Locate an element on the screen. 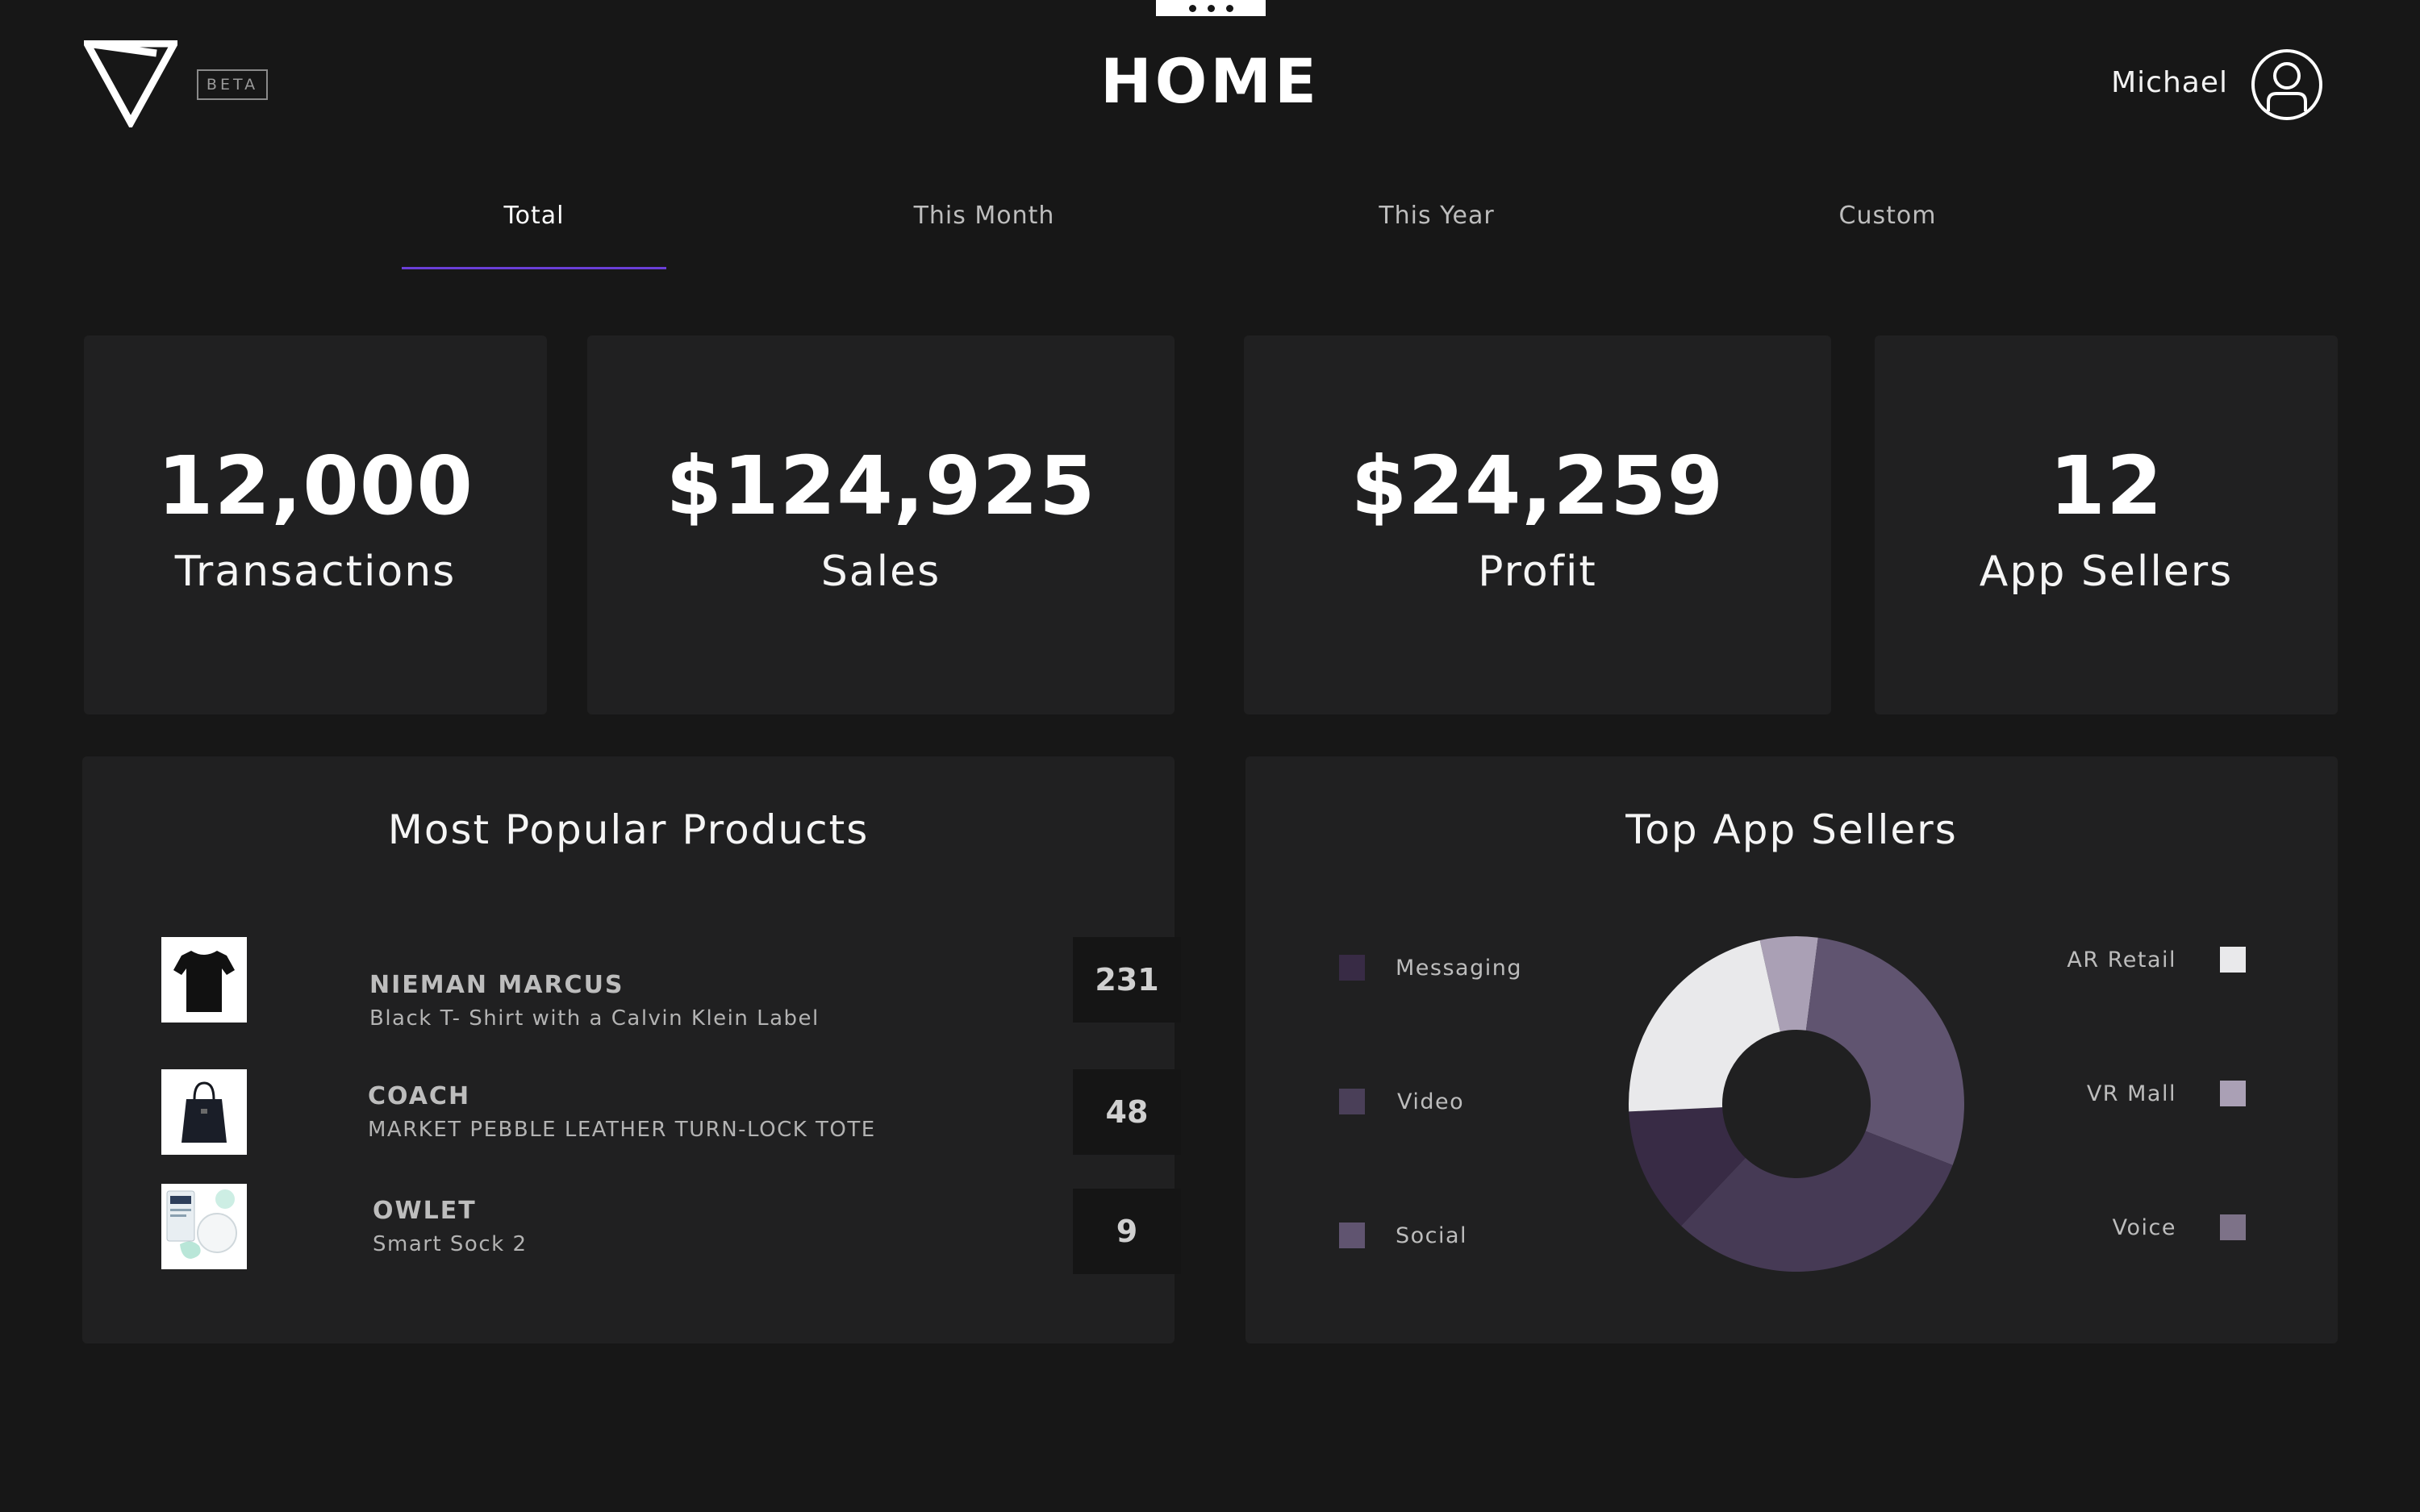 The width and height of the screenshot is (2420, 1512). stat-value: $24,259 is located at coordinates (1537, 486).